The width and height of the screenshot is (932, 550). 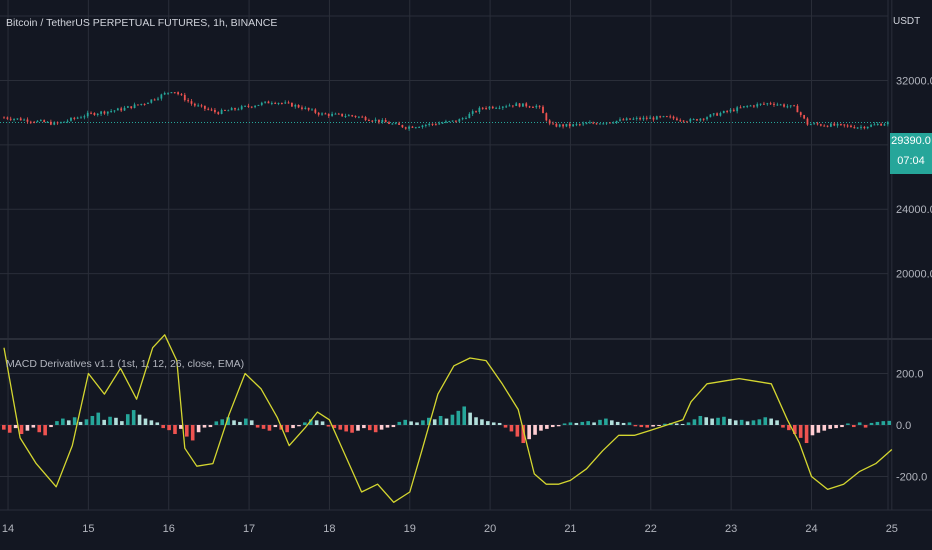 What do you see at coordinates (651, 529) in the screenshot?
I see `x-tick-label: 22` at bounding box center [651, 529].